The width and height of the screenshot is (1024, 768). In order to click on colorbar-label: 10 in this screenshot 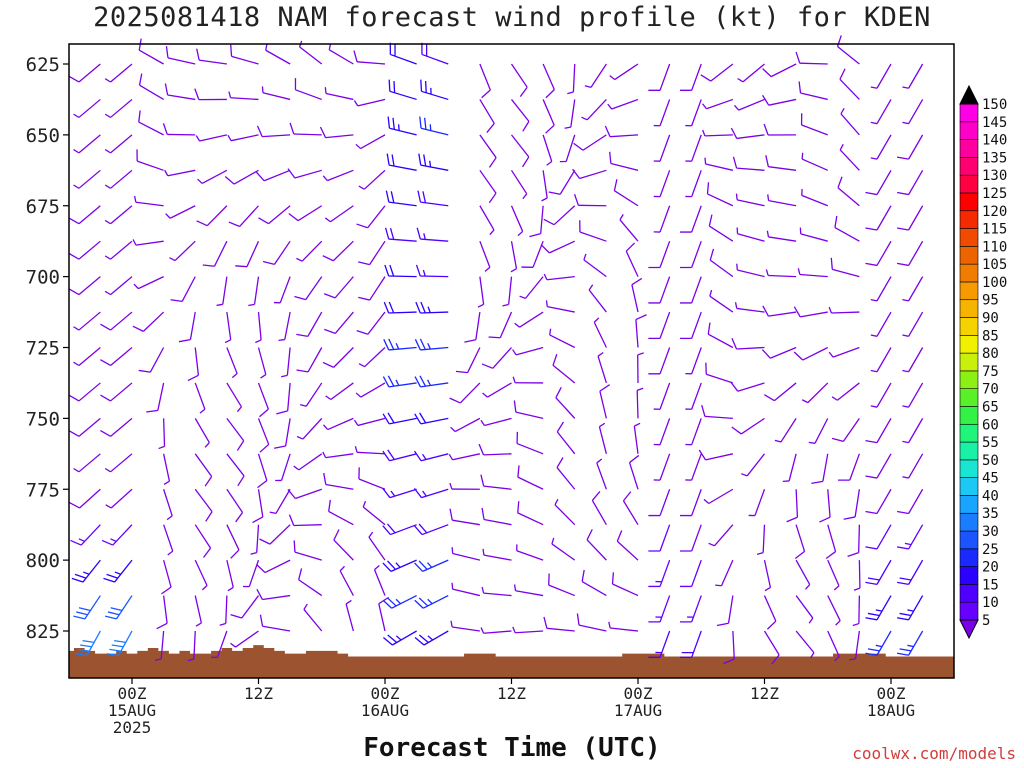, I will do `click(990, 603)`.